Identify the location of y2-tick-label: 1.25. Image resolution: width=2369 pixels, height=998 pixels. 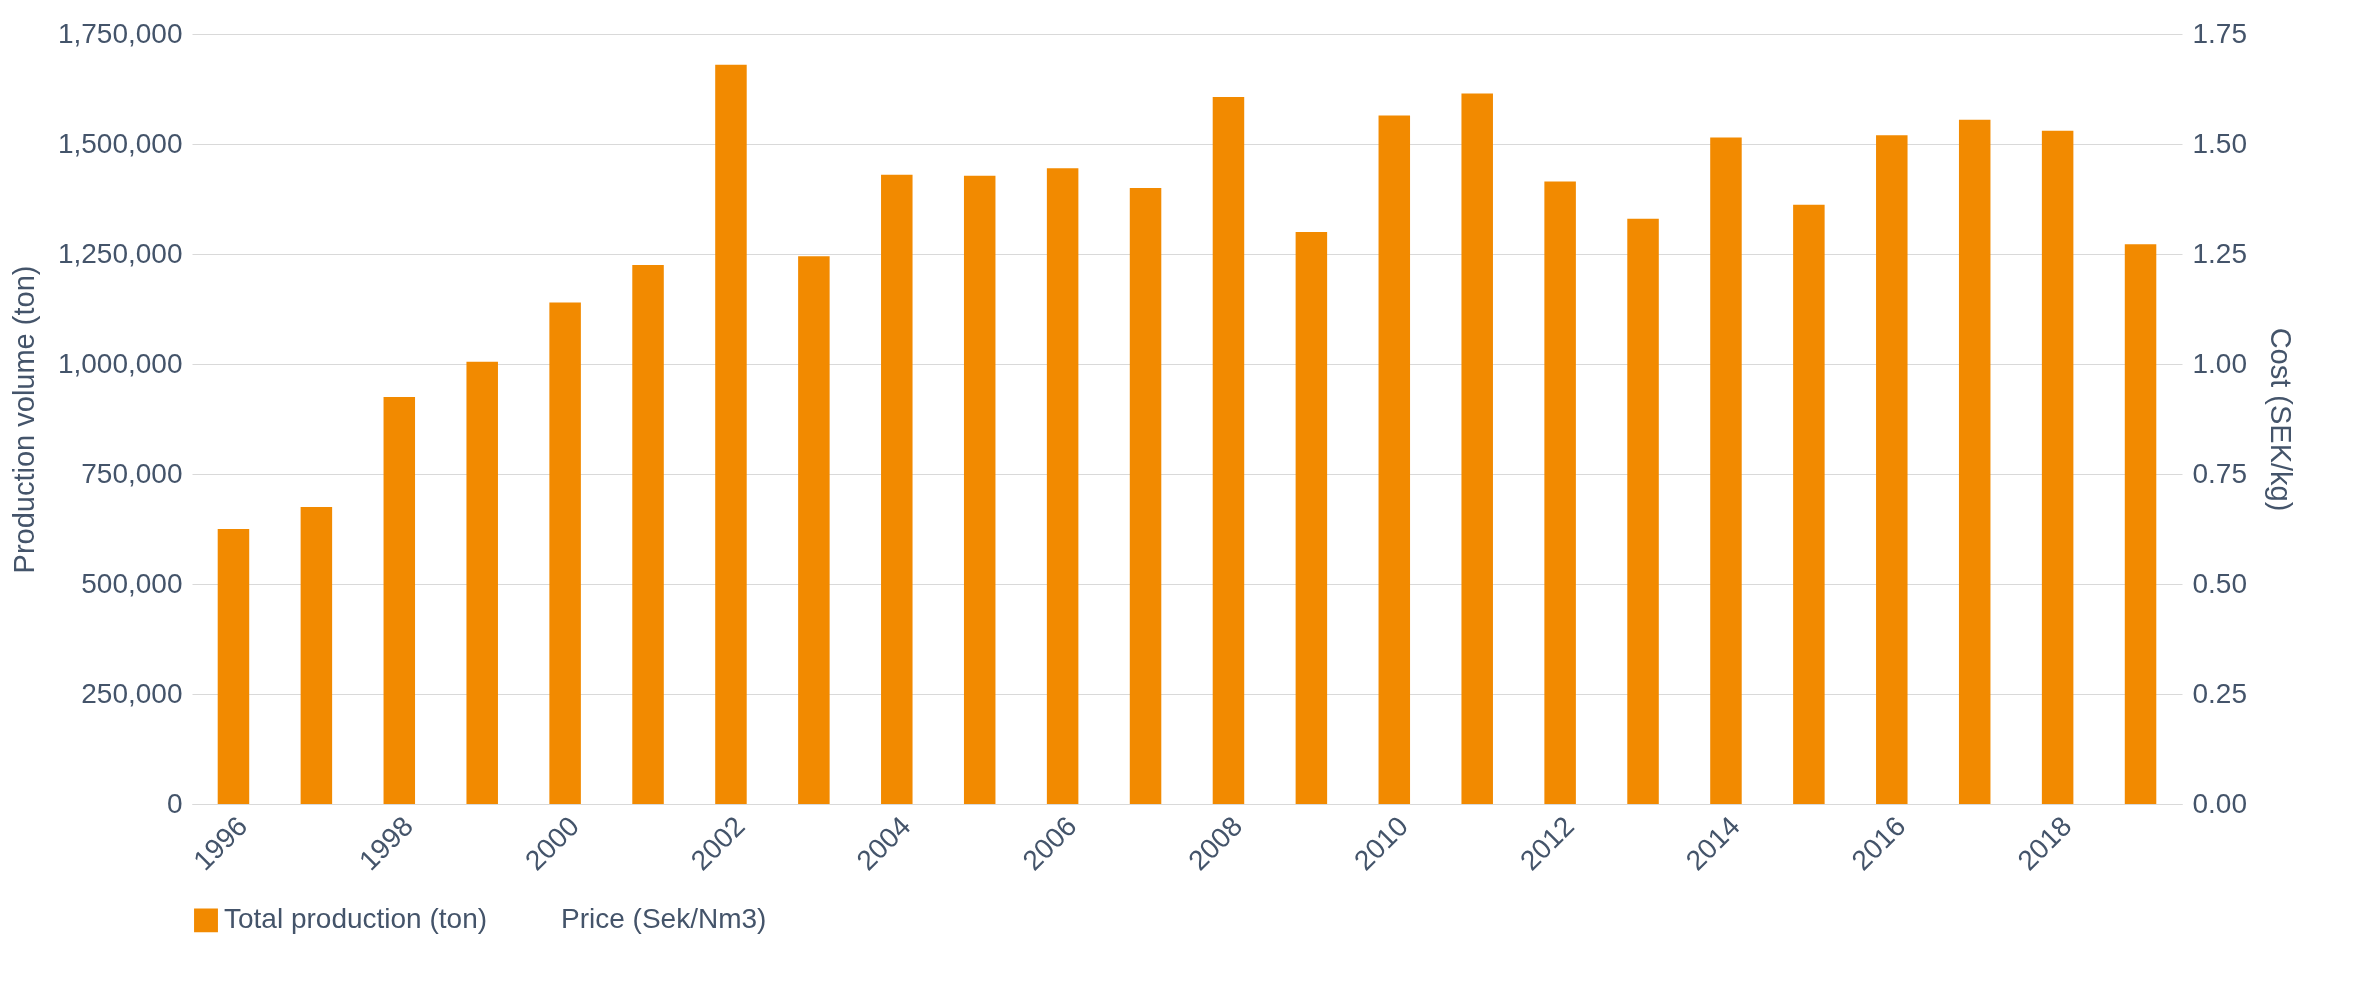
(2219, 253).